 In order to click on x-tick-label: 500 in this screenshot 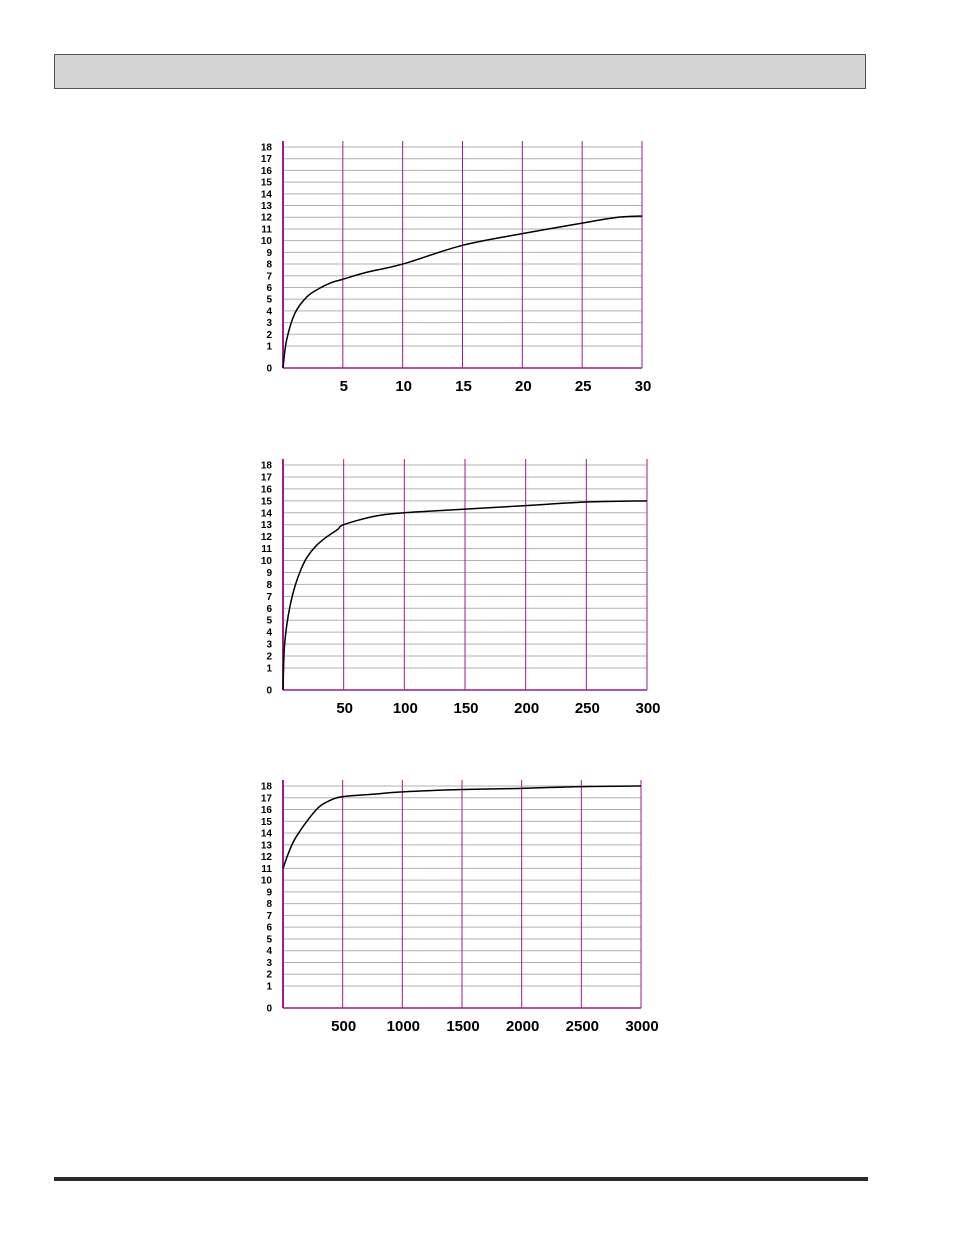, I will do `click(343, 1026)`.